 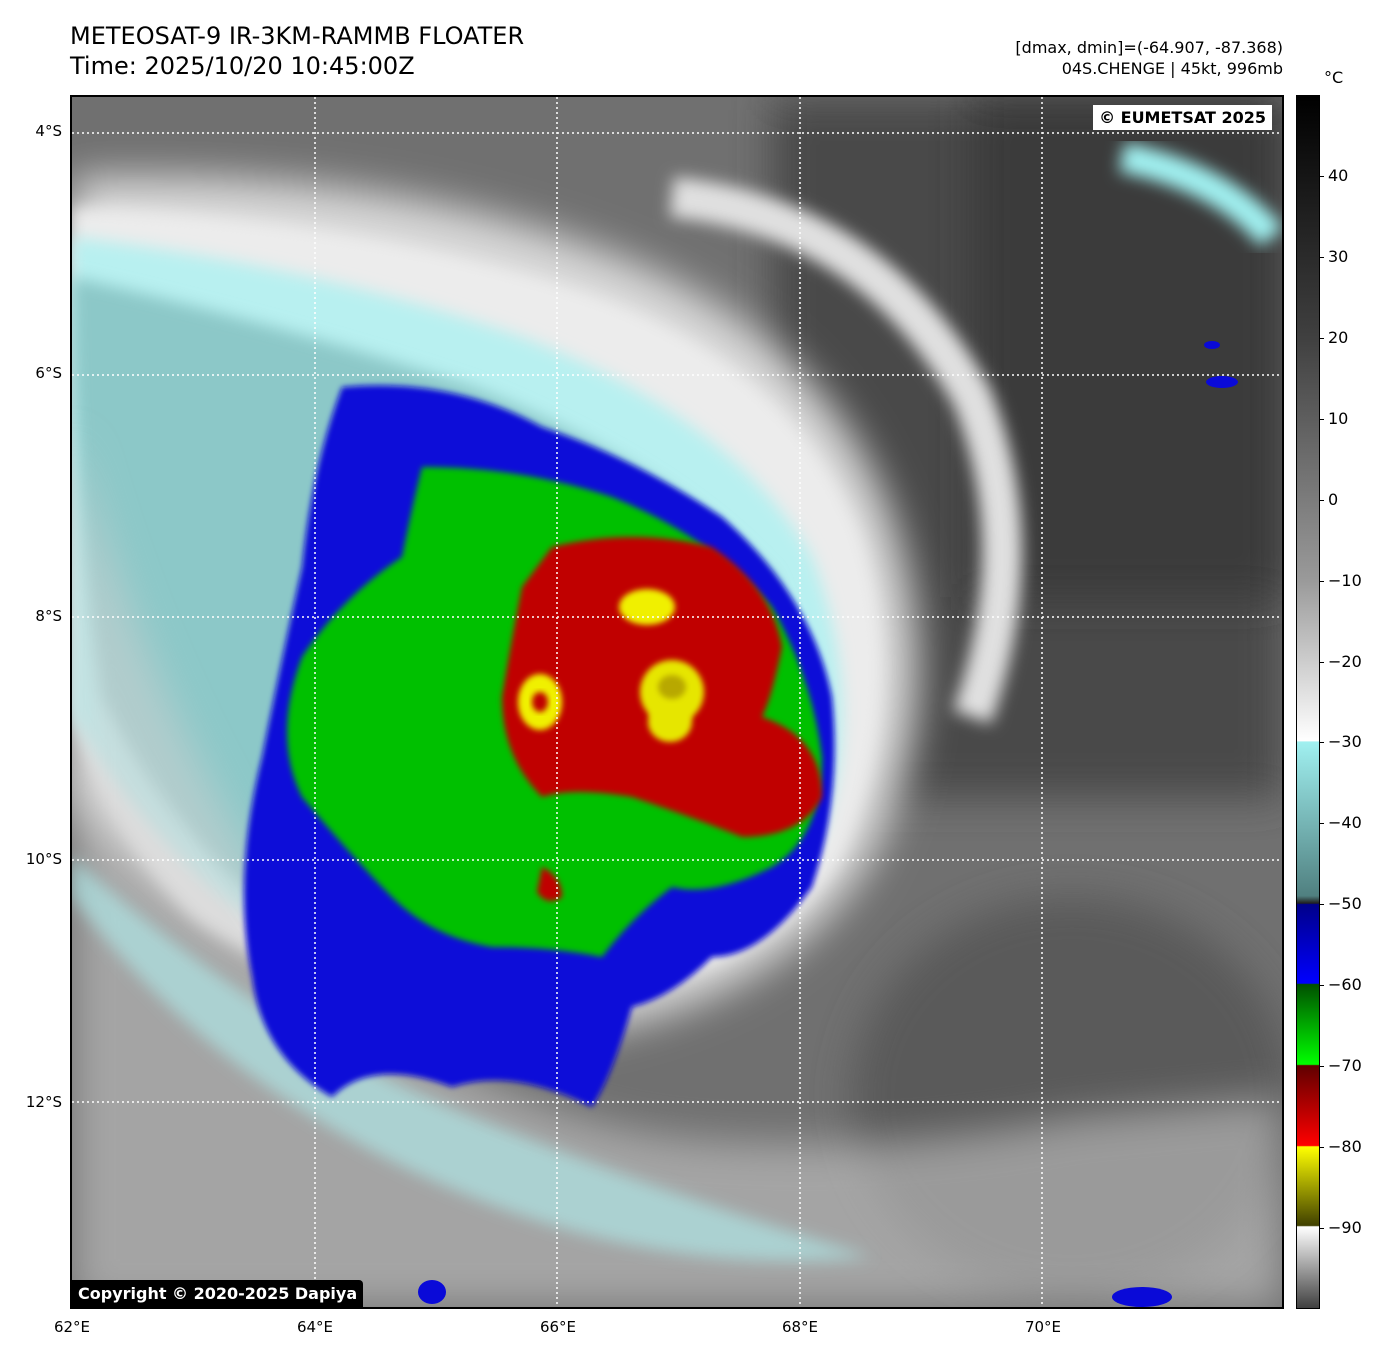 I want to click on colorbar, so click(x=1308, y=702).